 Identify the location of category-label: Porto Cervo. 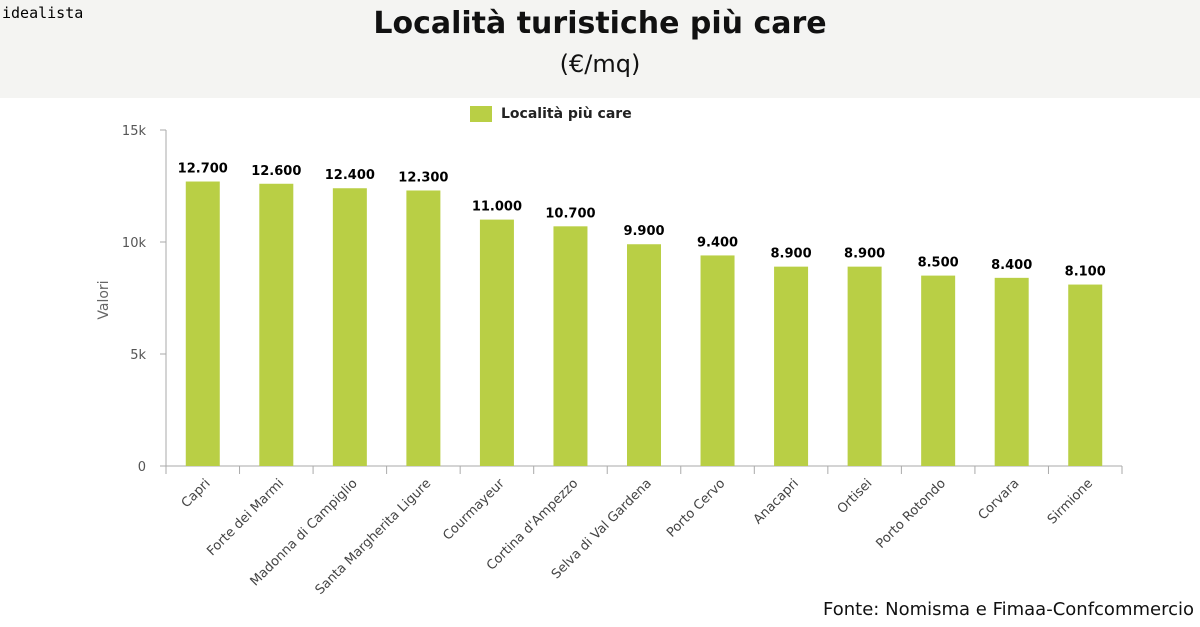
(696, 508).